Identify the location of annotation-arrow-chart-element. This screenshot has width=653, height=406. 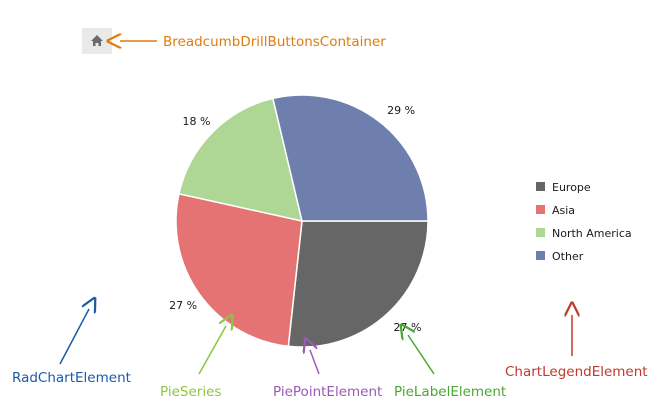
(74, 337).